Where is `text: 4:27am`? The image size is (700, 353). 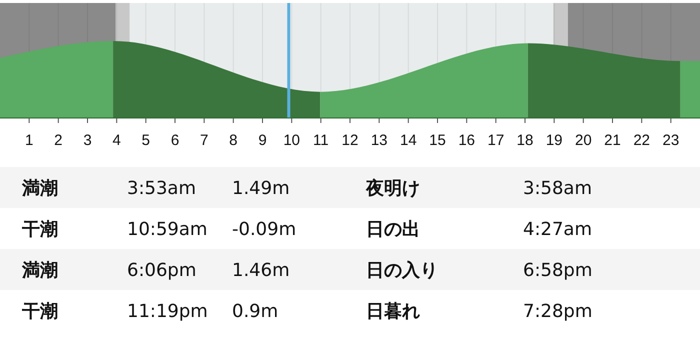 text: 4:27am is located at coordinates (557, 229).